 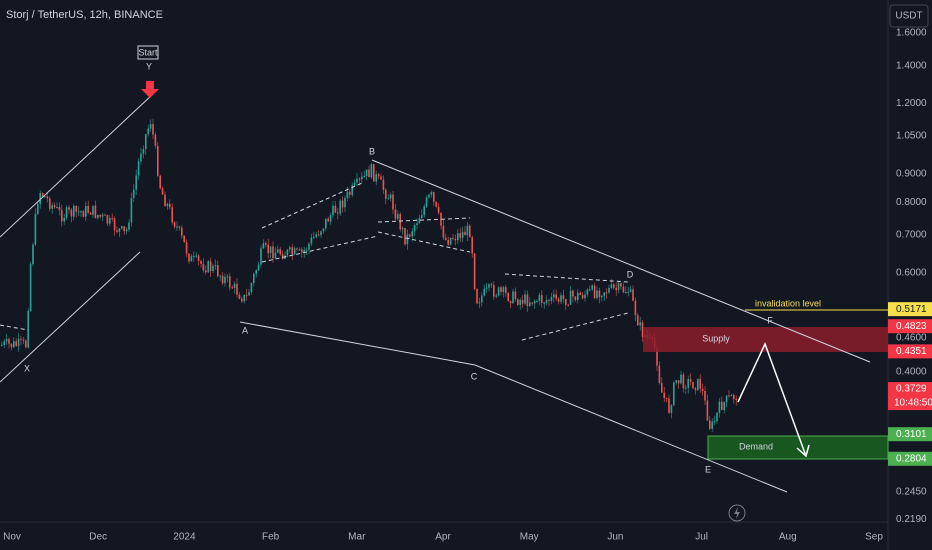 I want to click on price-label: 0.4000, so click(x=911, y=372).